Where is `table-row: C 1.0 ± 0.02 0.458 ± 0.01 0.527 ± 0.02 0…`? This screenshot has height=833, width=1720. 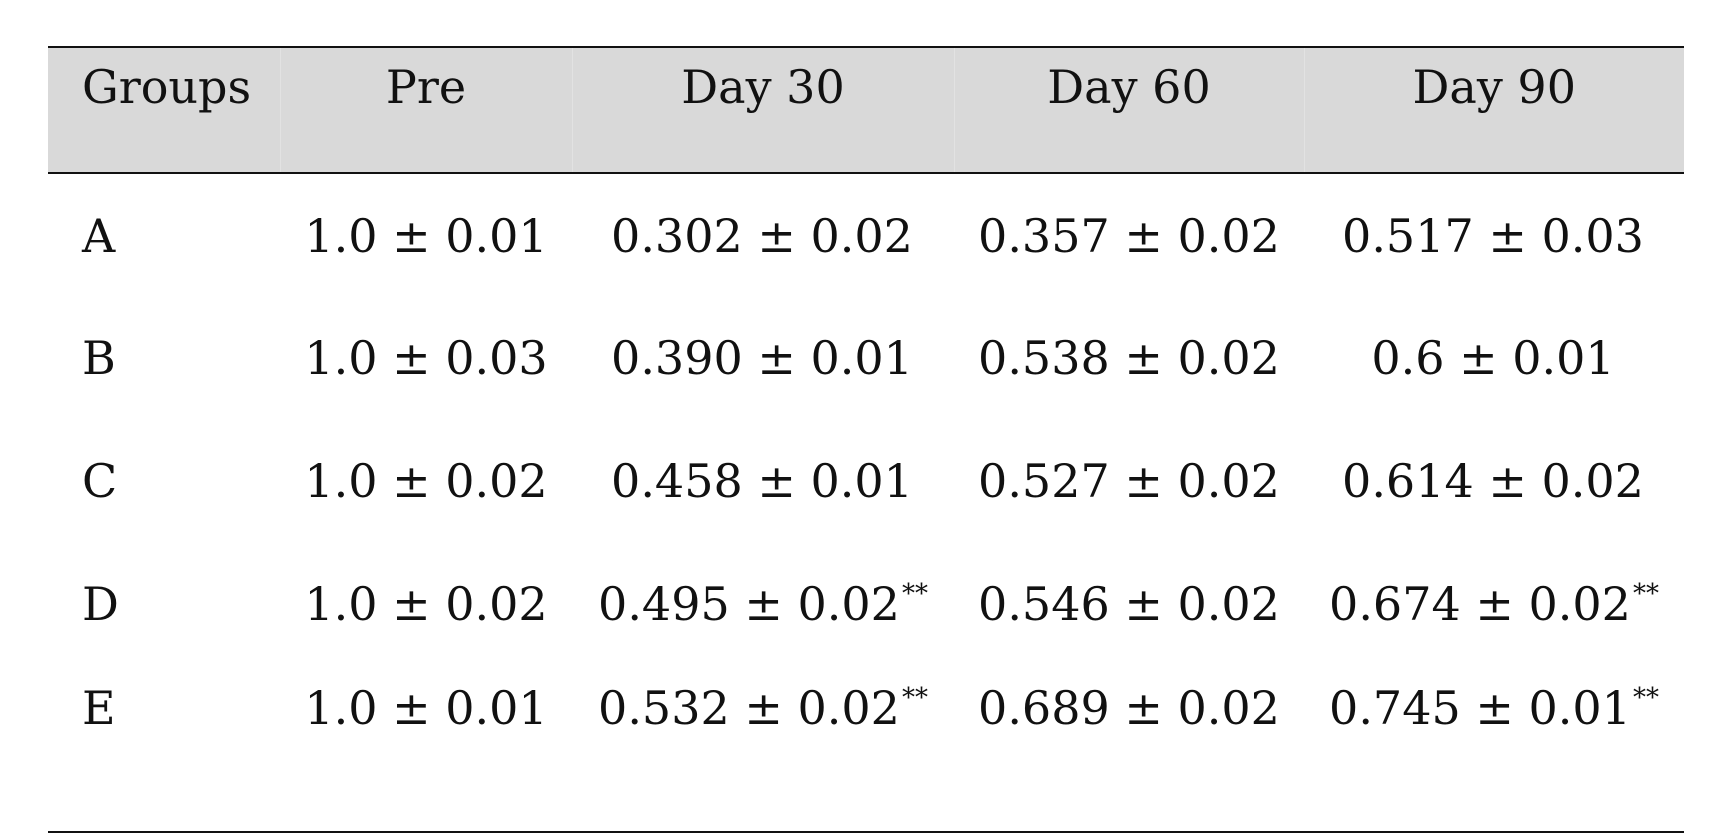
table-row: C 1.0 ± 0.02 0.458 ± 0.01 0.527 ± 0.02 0… is located at coordinates (866, 480).